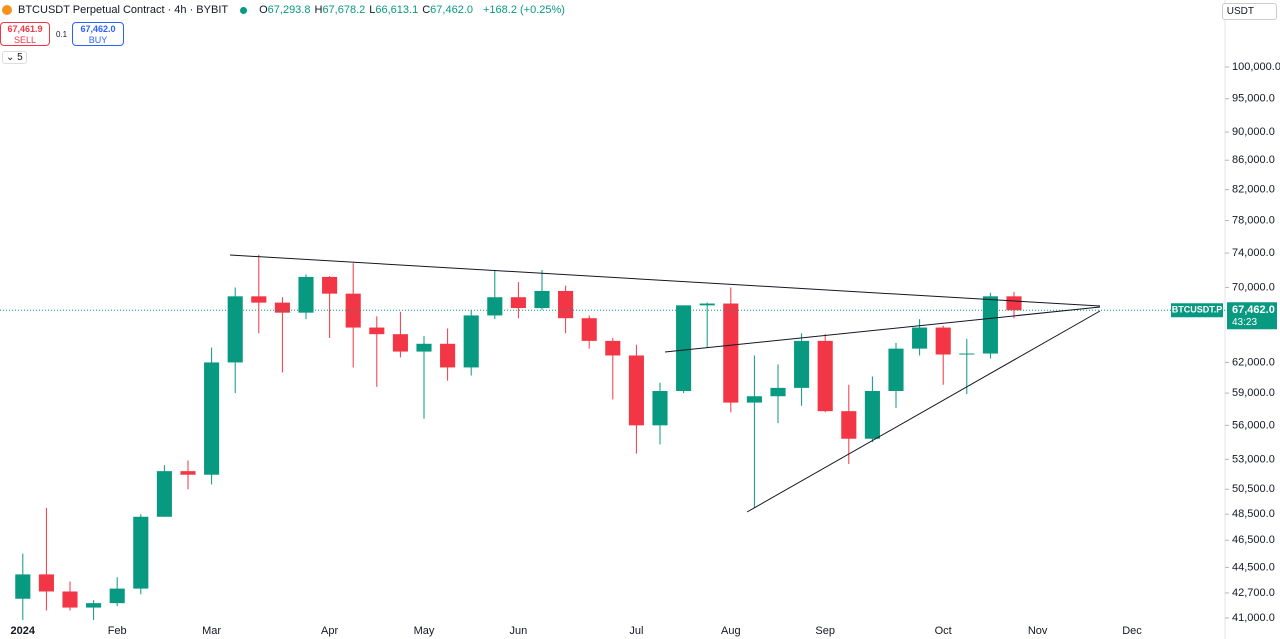 The width and height of the screenshot is (1280, 639). Describe the element at coordinates (731, 631) in the screenshot. I see `x-tick-label: Aug` at that location.